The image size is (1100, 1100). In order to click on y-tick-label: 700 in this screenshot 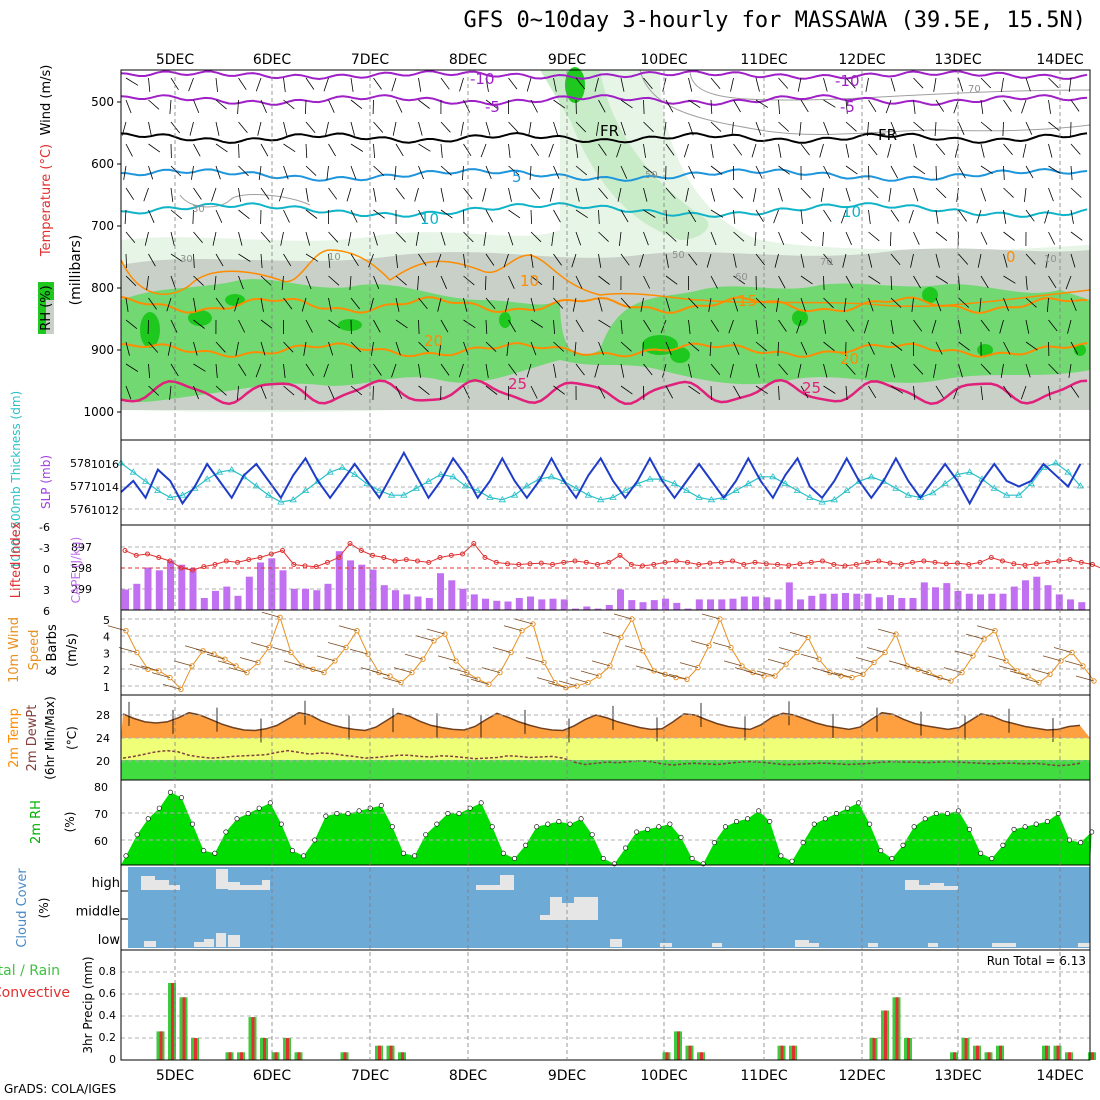, I will do `click(102, 226)`.